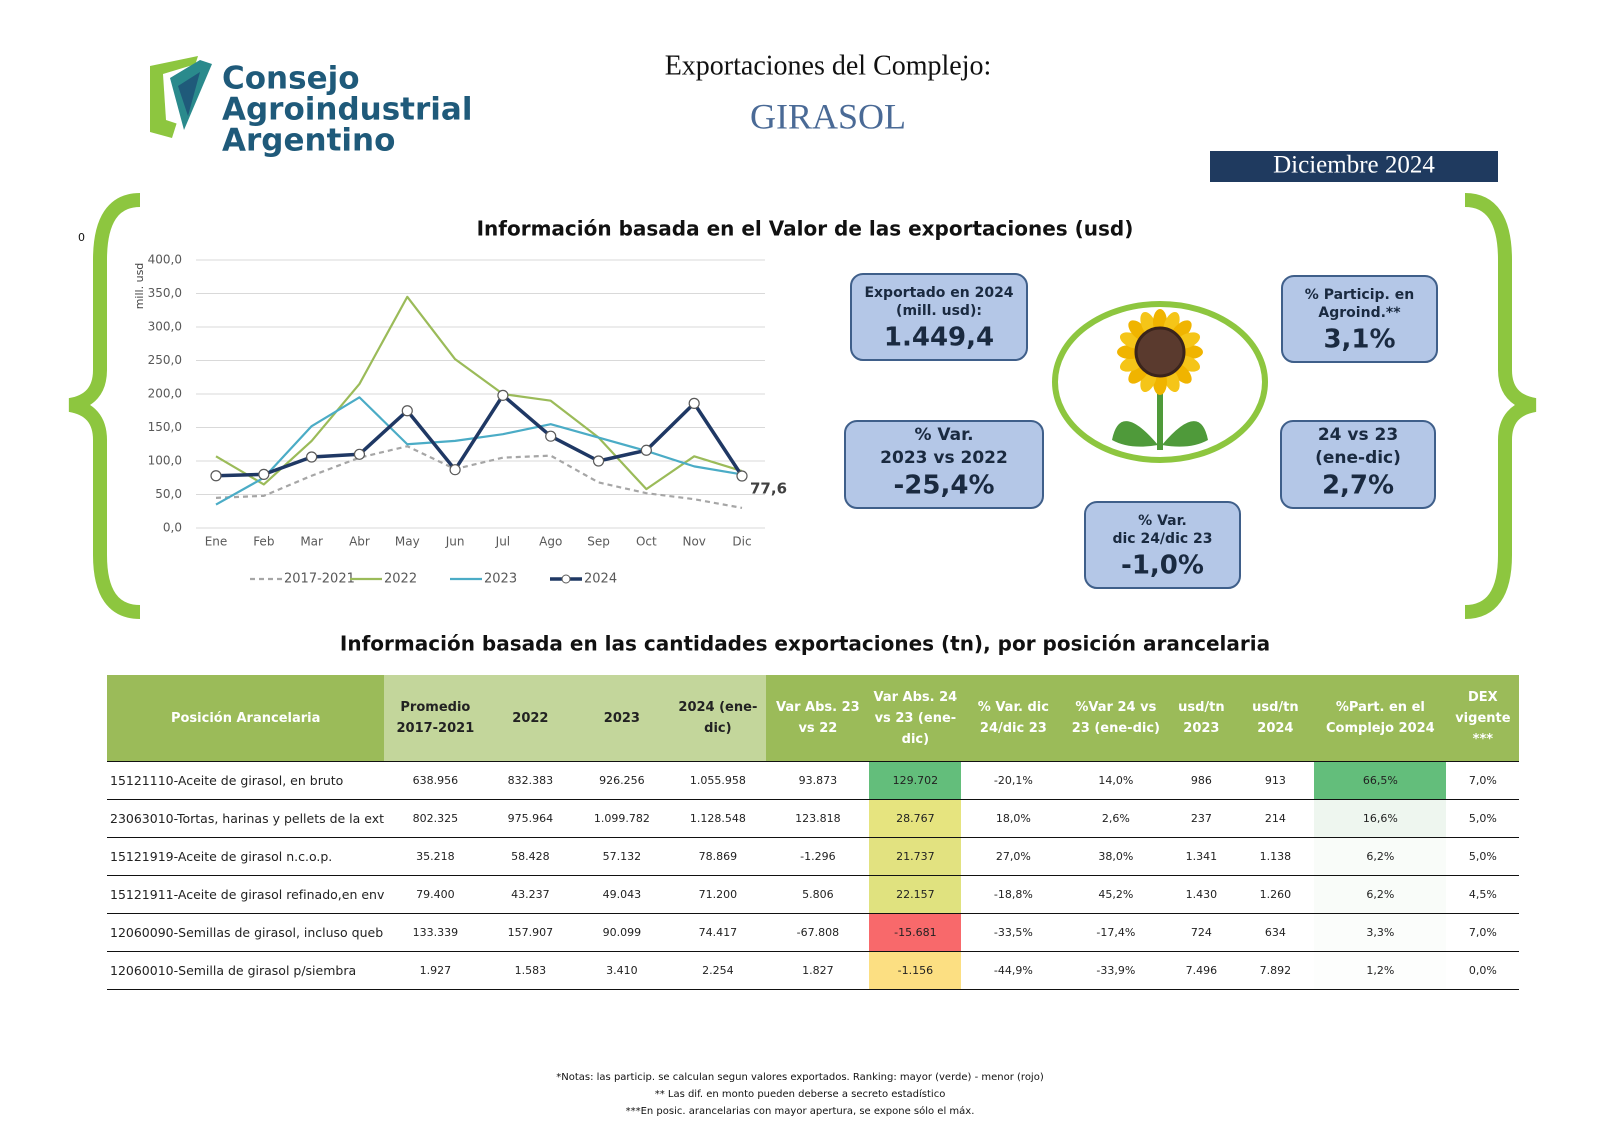  I want to click on table-cell: 21.737, so click(915, 856).